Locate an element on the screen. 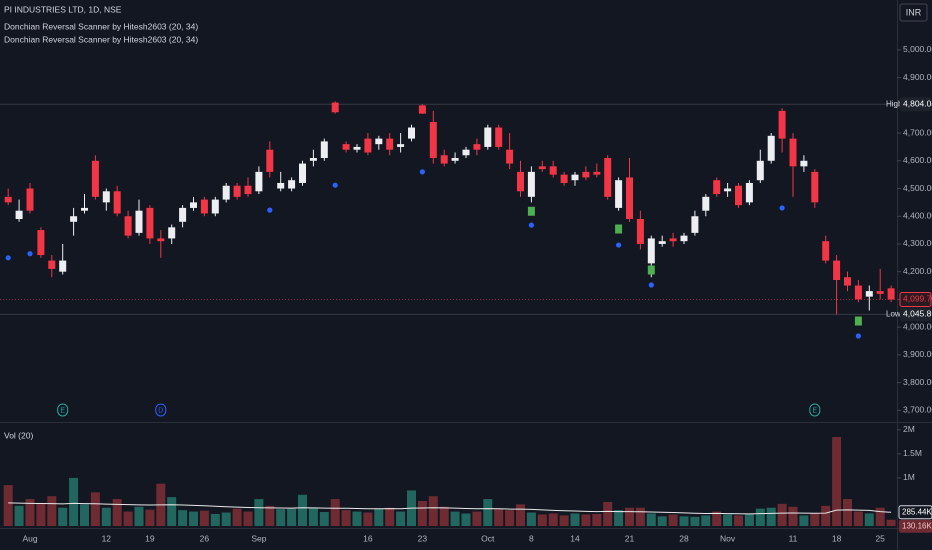 The image size is (932, 550). extreme-name: Low is located at coordinates (893, 314).